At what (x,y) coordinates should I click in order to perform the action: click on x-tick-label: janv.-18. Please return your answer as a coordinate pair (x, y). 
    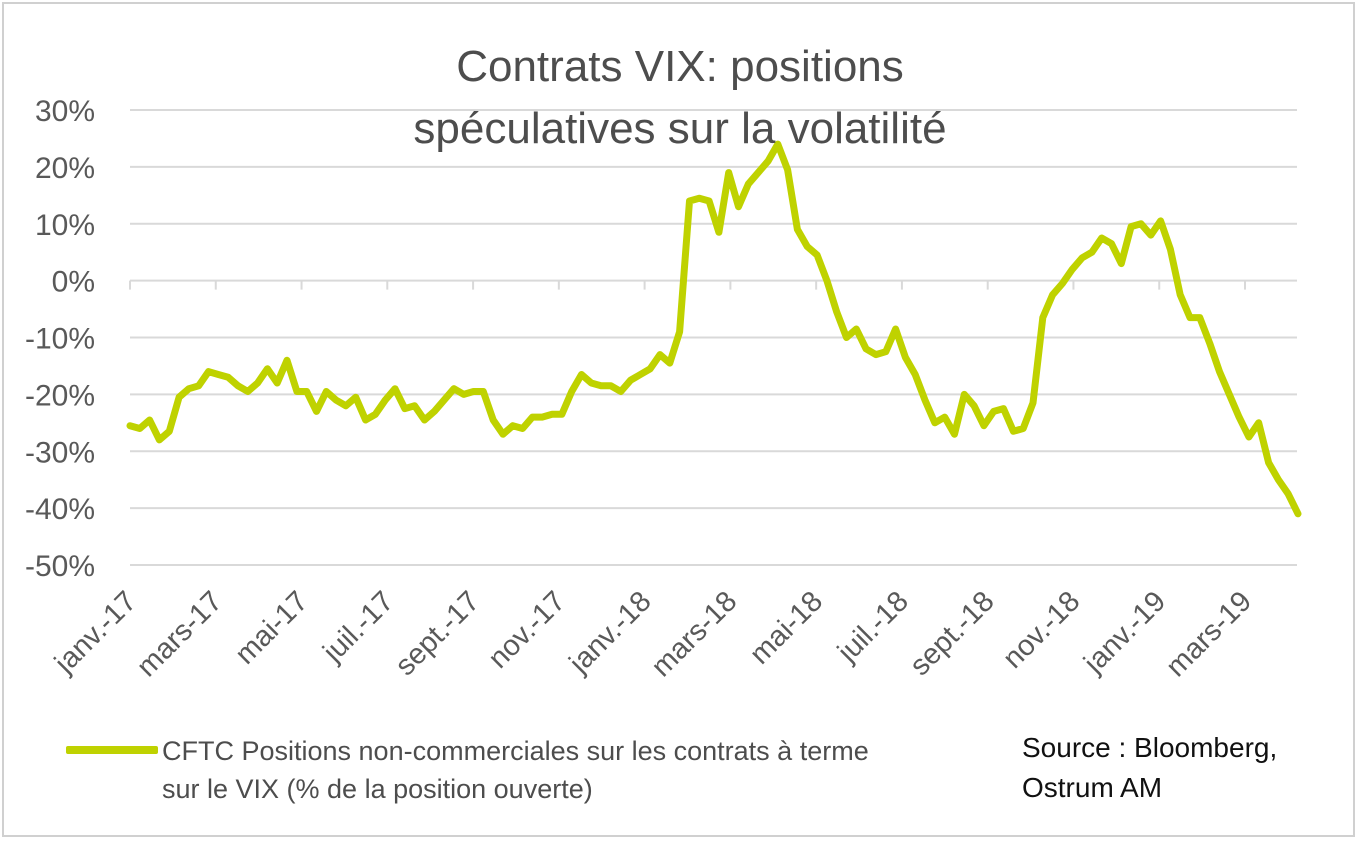
    Looking at the image, I should click on (610, 632).